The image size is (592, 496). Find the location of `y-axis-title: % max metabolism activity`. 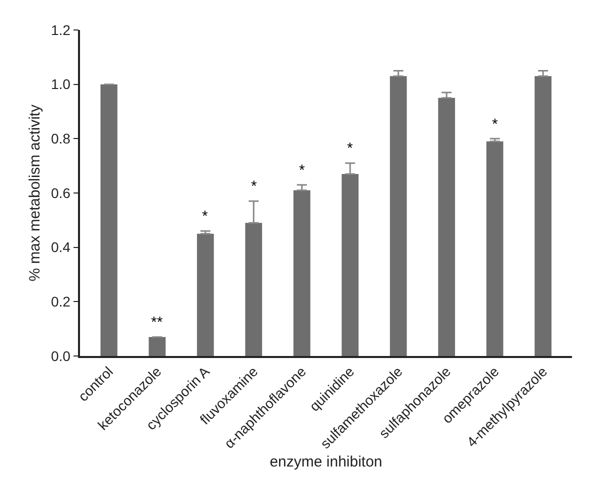

y-axis-title: % max metabolism activity is located at coordinates (35, 193).